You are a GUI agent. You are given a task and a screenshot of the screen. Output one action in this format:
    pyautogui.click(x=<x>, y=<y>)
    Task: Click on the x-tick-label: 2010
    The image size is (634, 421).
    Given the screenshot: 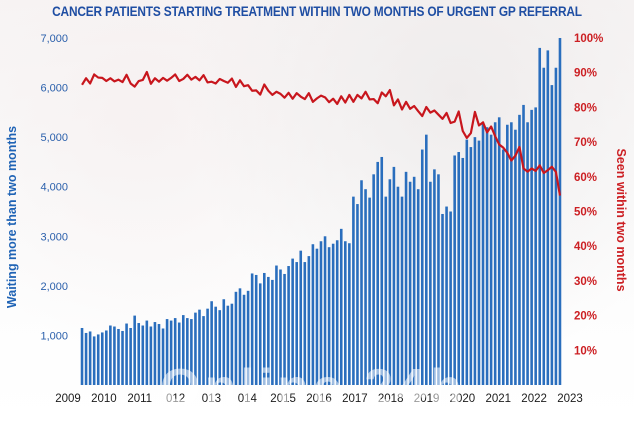 What is the action you would take?
    pyautogui.click(x=104, y=399)
    